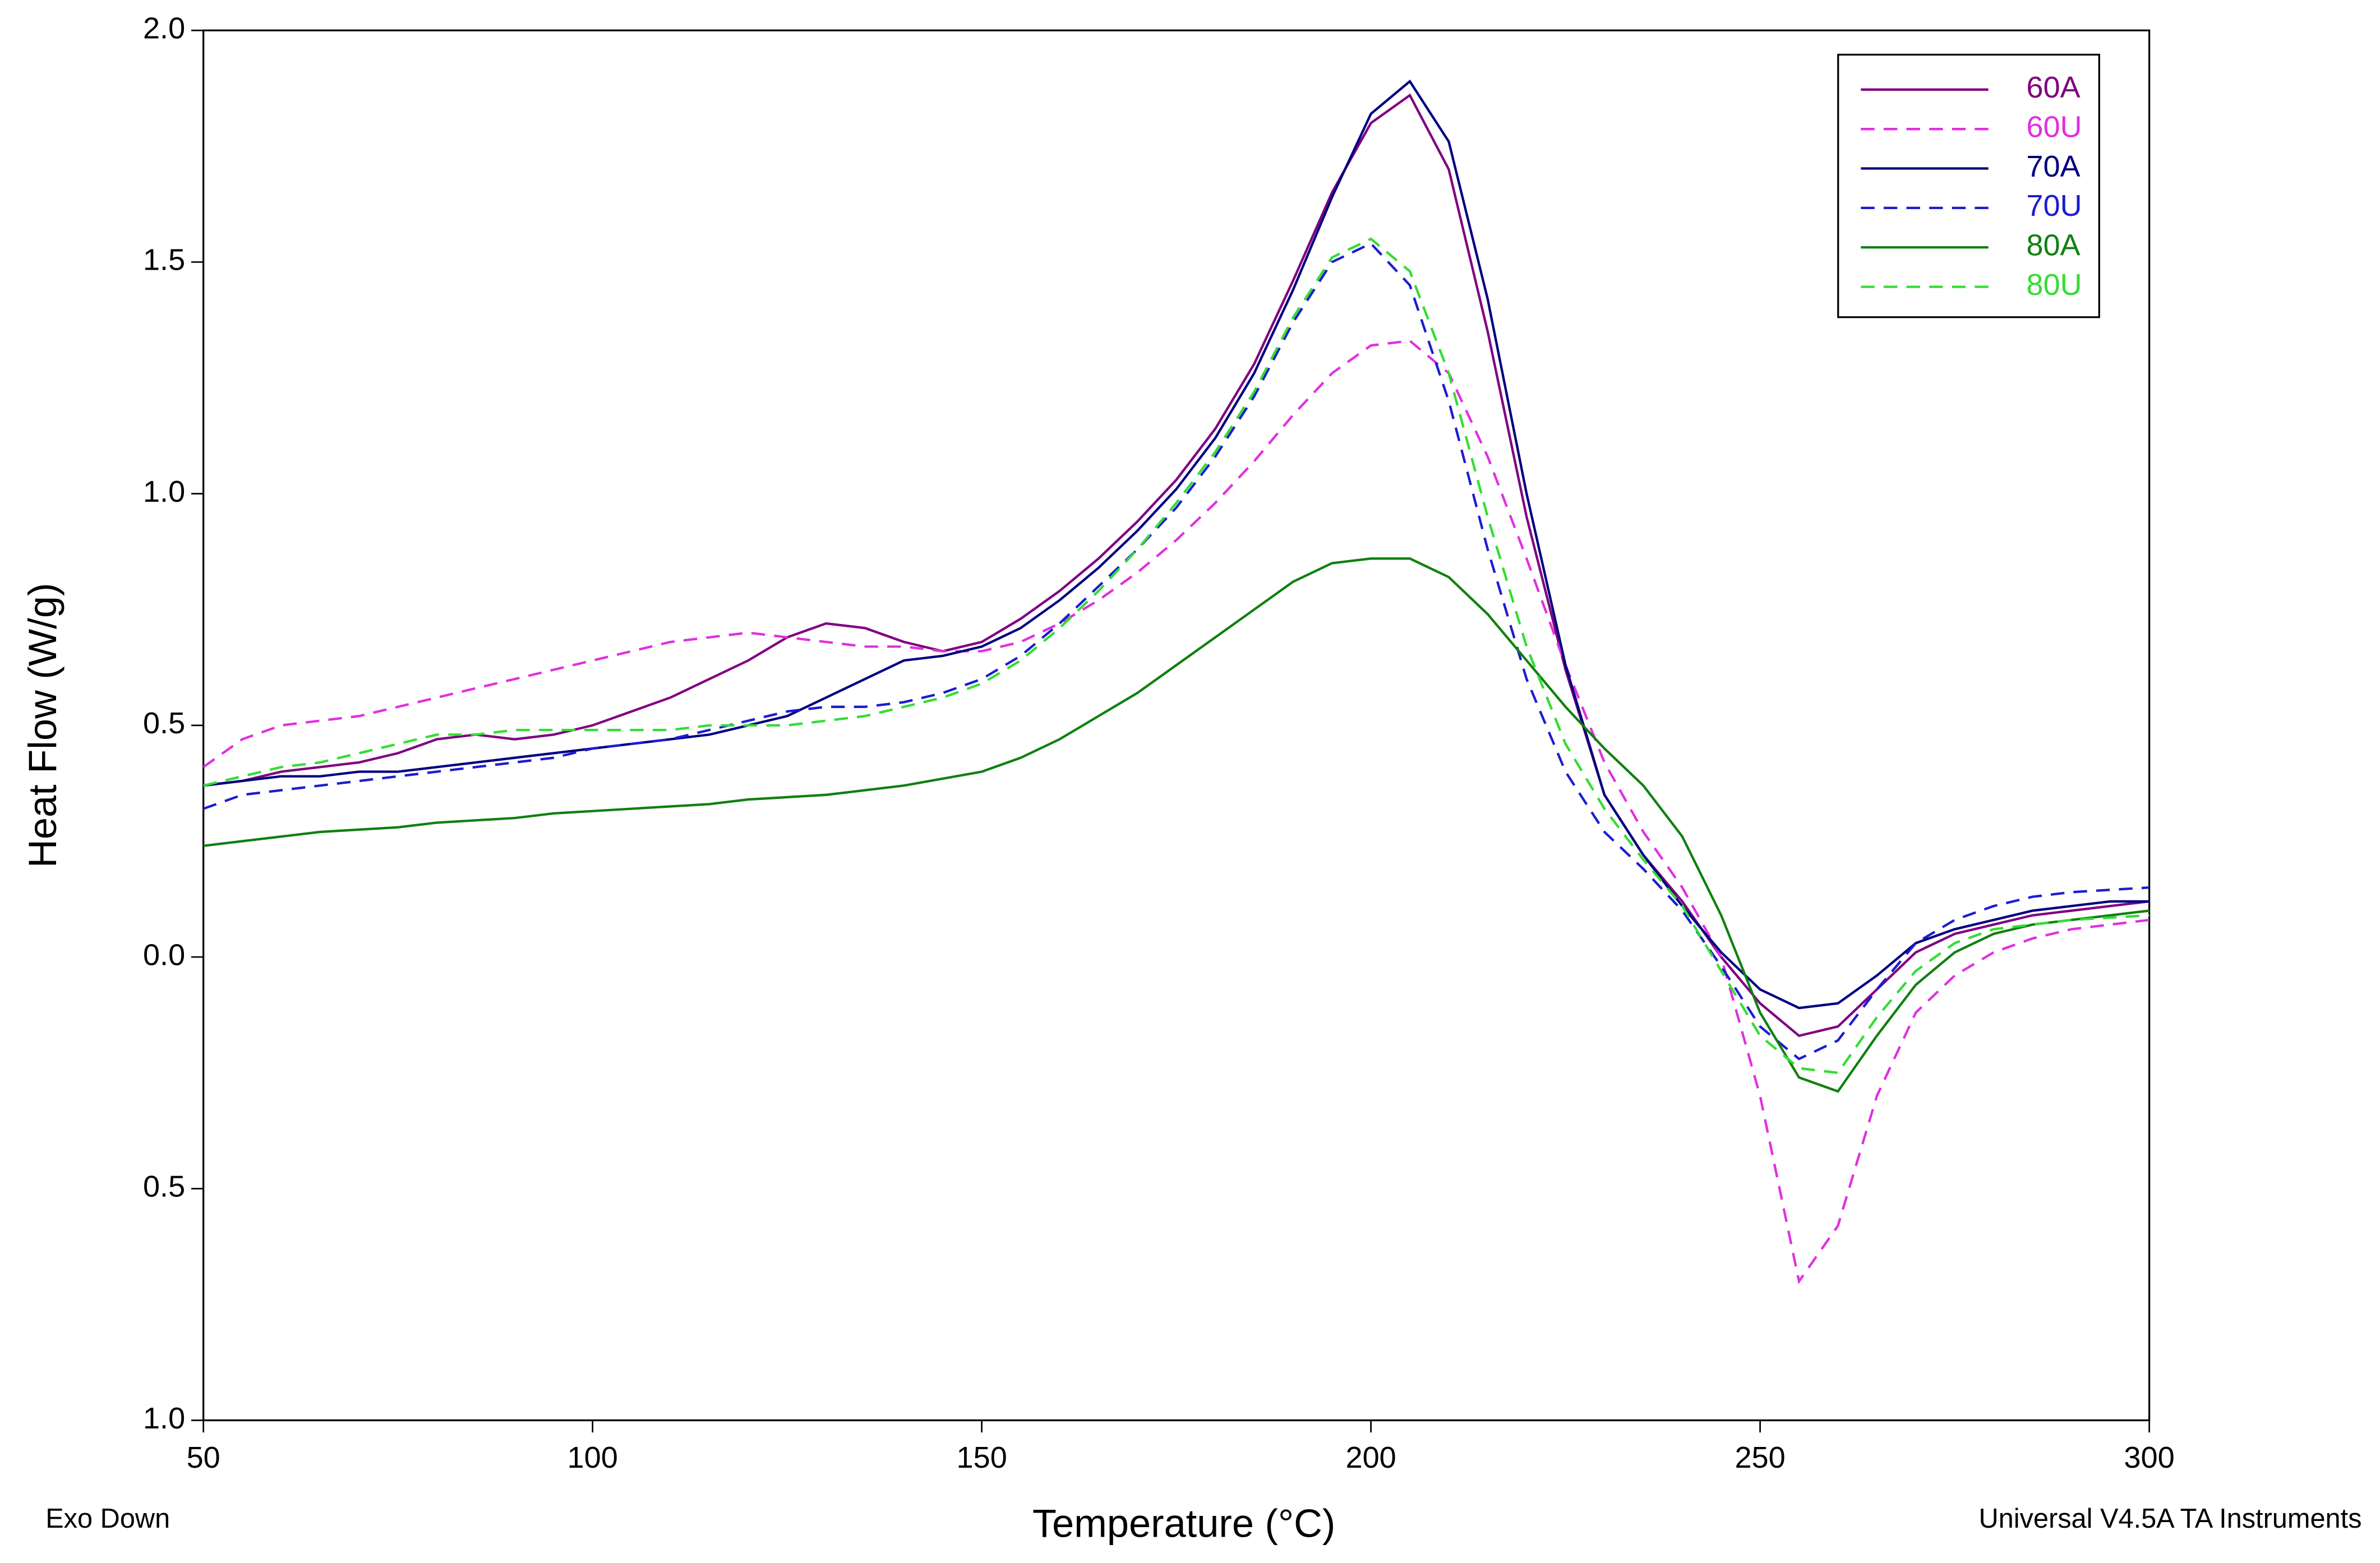  Describe the element at coordinates (203, 1458) in the screenshot. I see `x-tick-label: 50` at that location.